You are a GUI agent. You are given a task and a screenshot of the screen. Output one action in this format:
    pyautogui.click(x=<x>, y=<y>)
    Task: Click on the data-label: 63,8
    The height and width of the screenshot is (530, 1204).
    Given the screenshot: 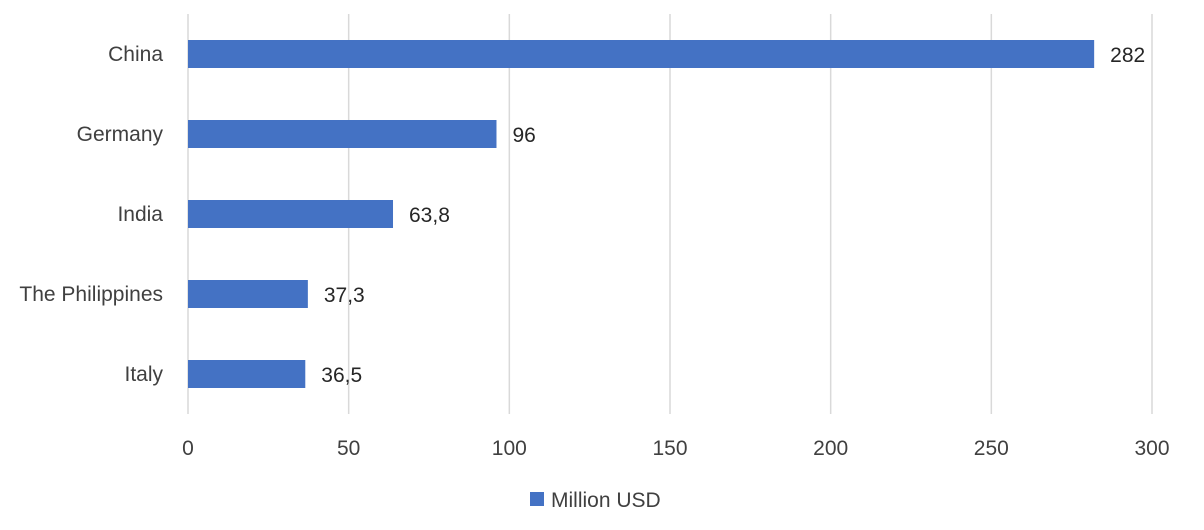 What is the action you would take?
    pyautogui.click(x=429, y=215)
    